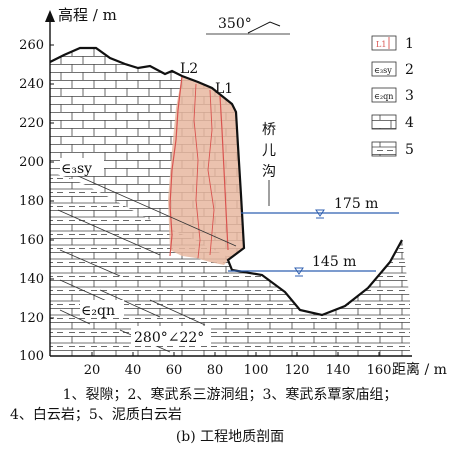  What do you see at coordinates (356, 204) in the screenshot?
I see `water-level-175-label: 175 m` at bounding box center [356, 204].